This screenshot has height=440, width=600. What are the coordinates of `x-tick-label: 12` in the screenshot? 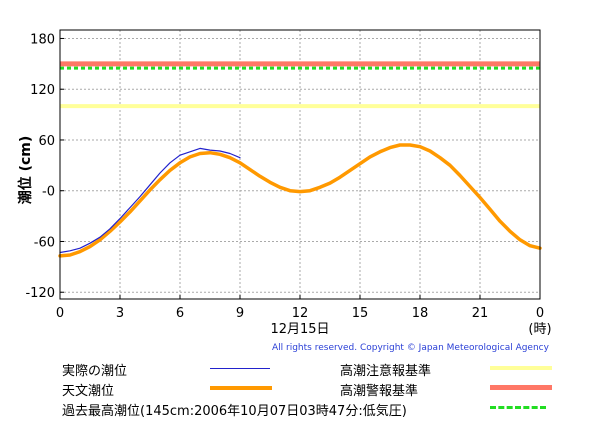 It's located at (300, 313).